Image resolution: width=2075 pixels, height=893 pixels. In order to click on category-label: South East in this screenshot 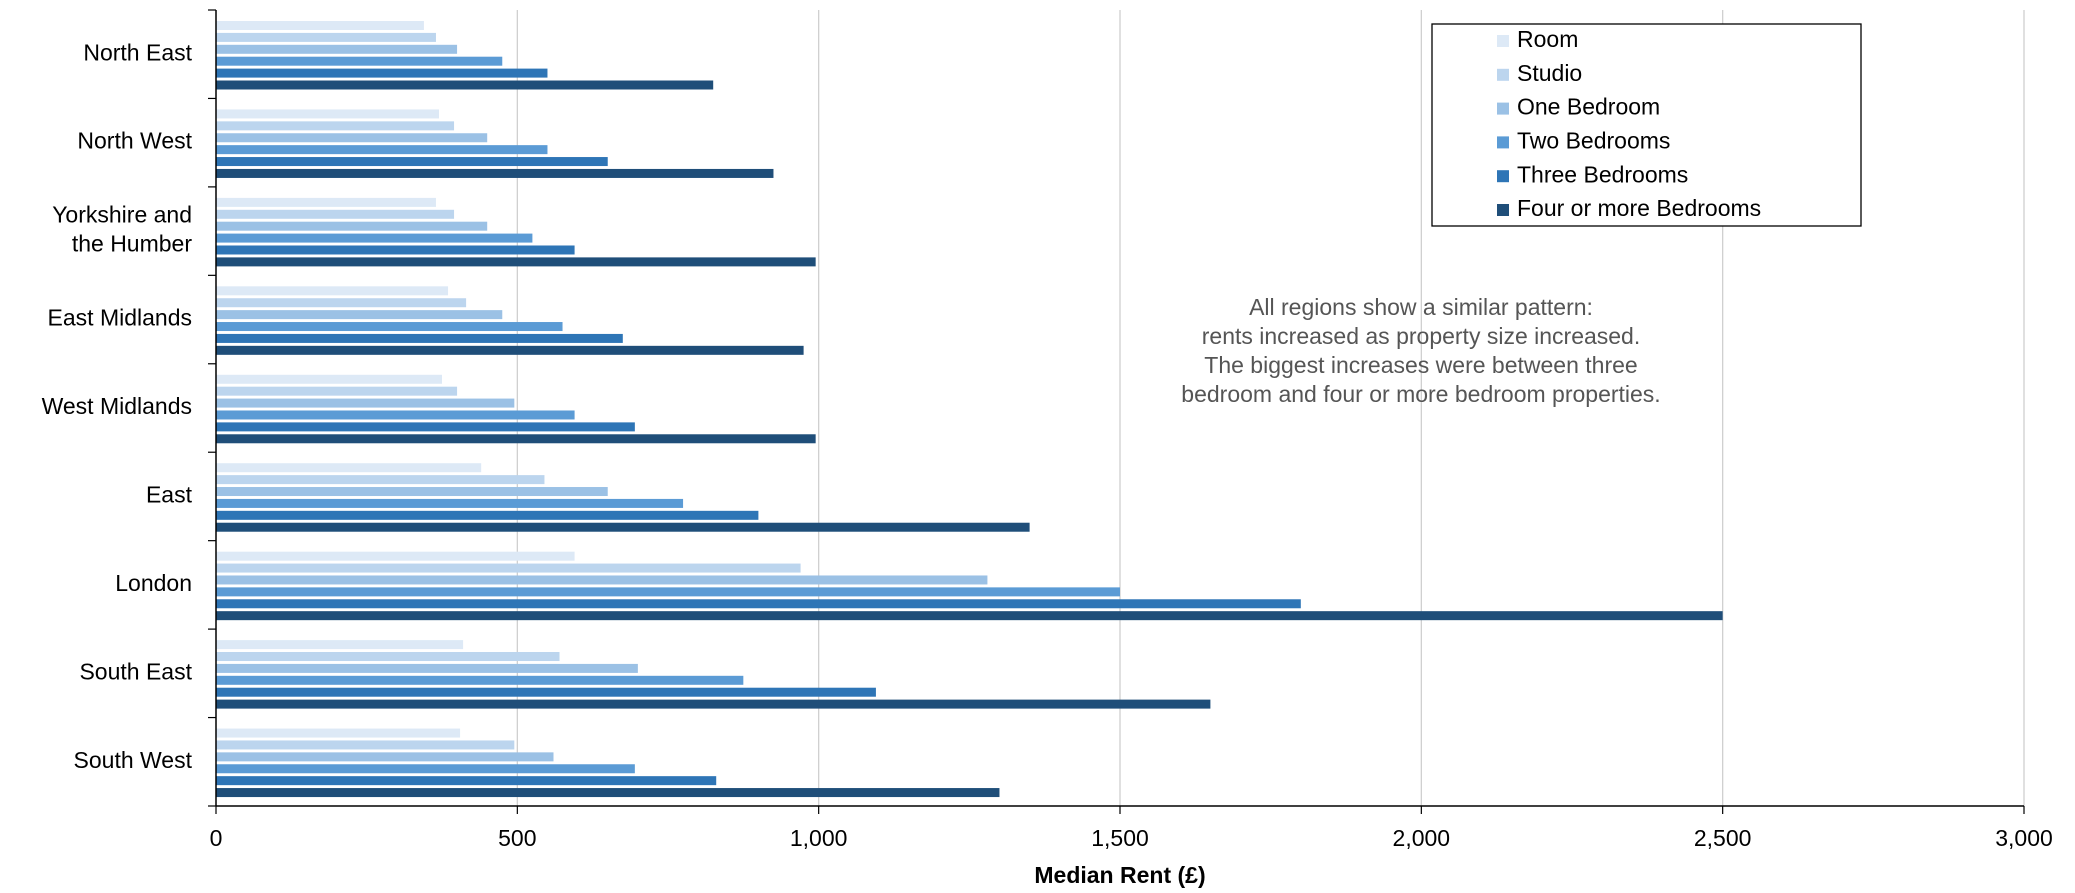, I will do `click(135, 671)`.